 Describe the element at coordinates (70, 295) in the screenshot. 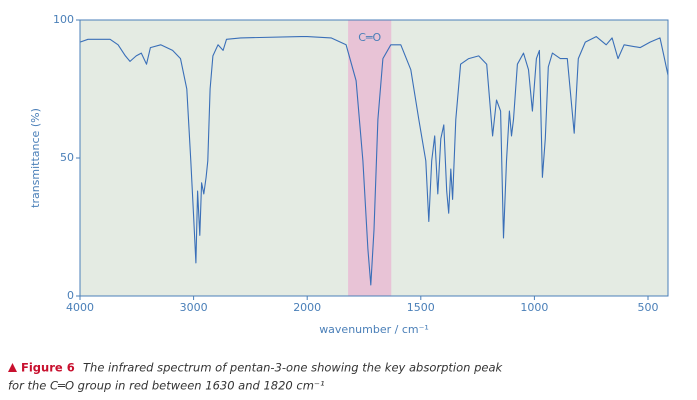

I see `y-tick-label: 0` at that location.